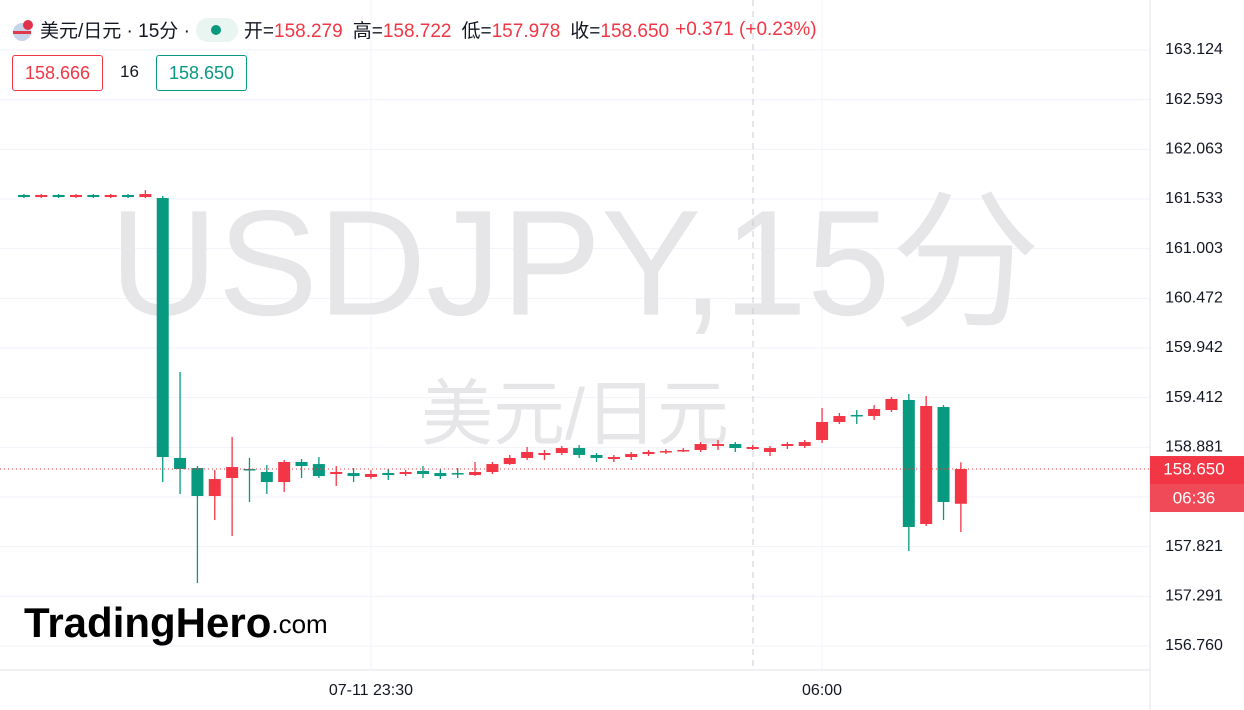 The height and width of the screenshot is (710, 1244). Describe the element at coordinates (308, 31) in the screenshot. I see `ohlc-value: 158.279` at that location.